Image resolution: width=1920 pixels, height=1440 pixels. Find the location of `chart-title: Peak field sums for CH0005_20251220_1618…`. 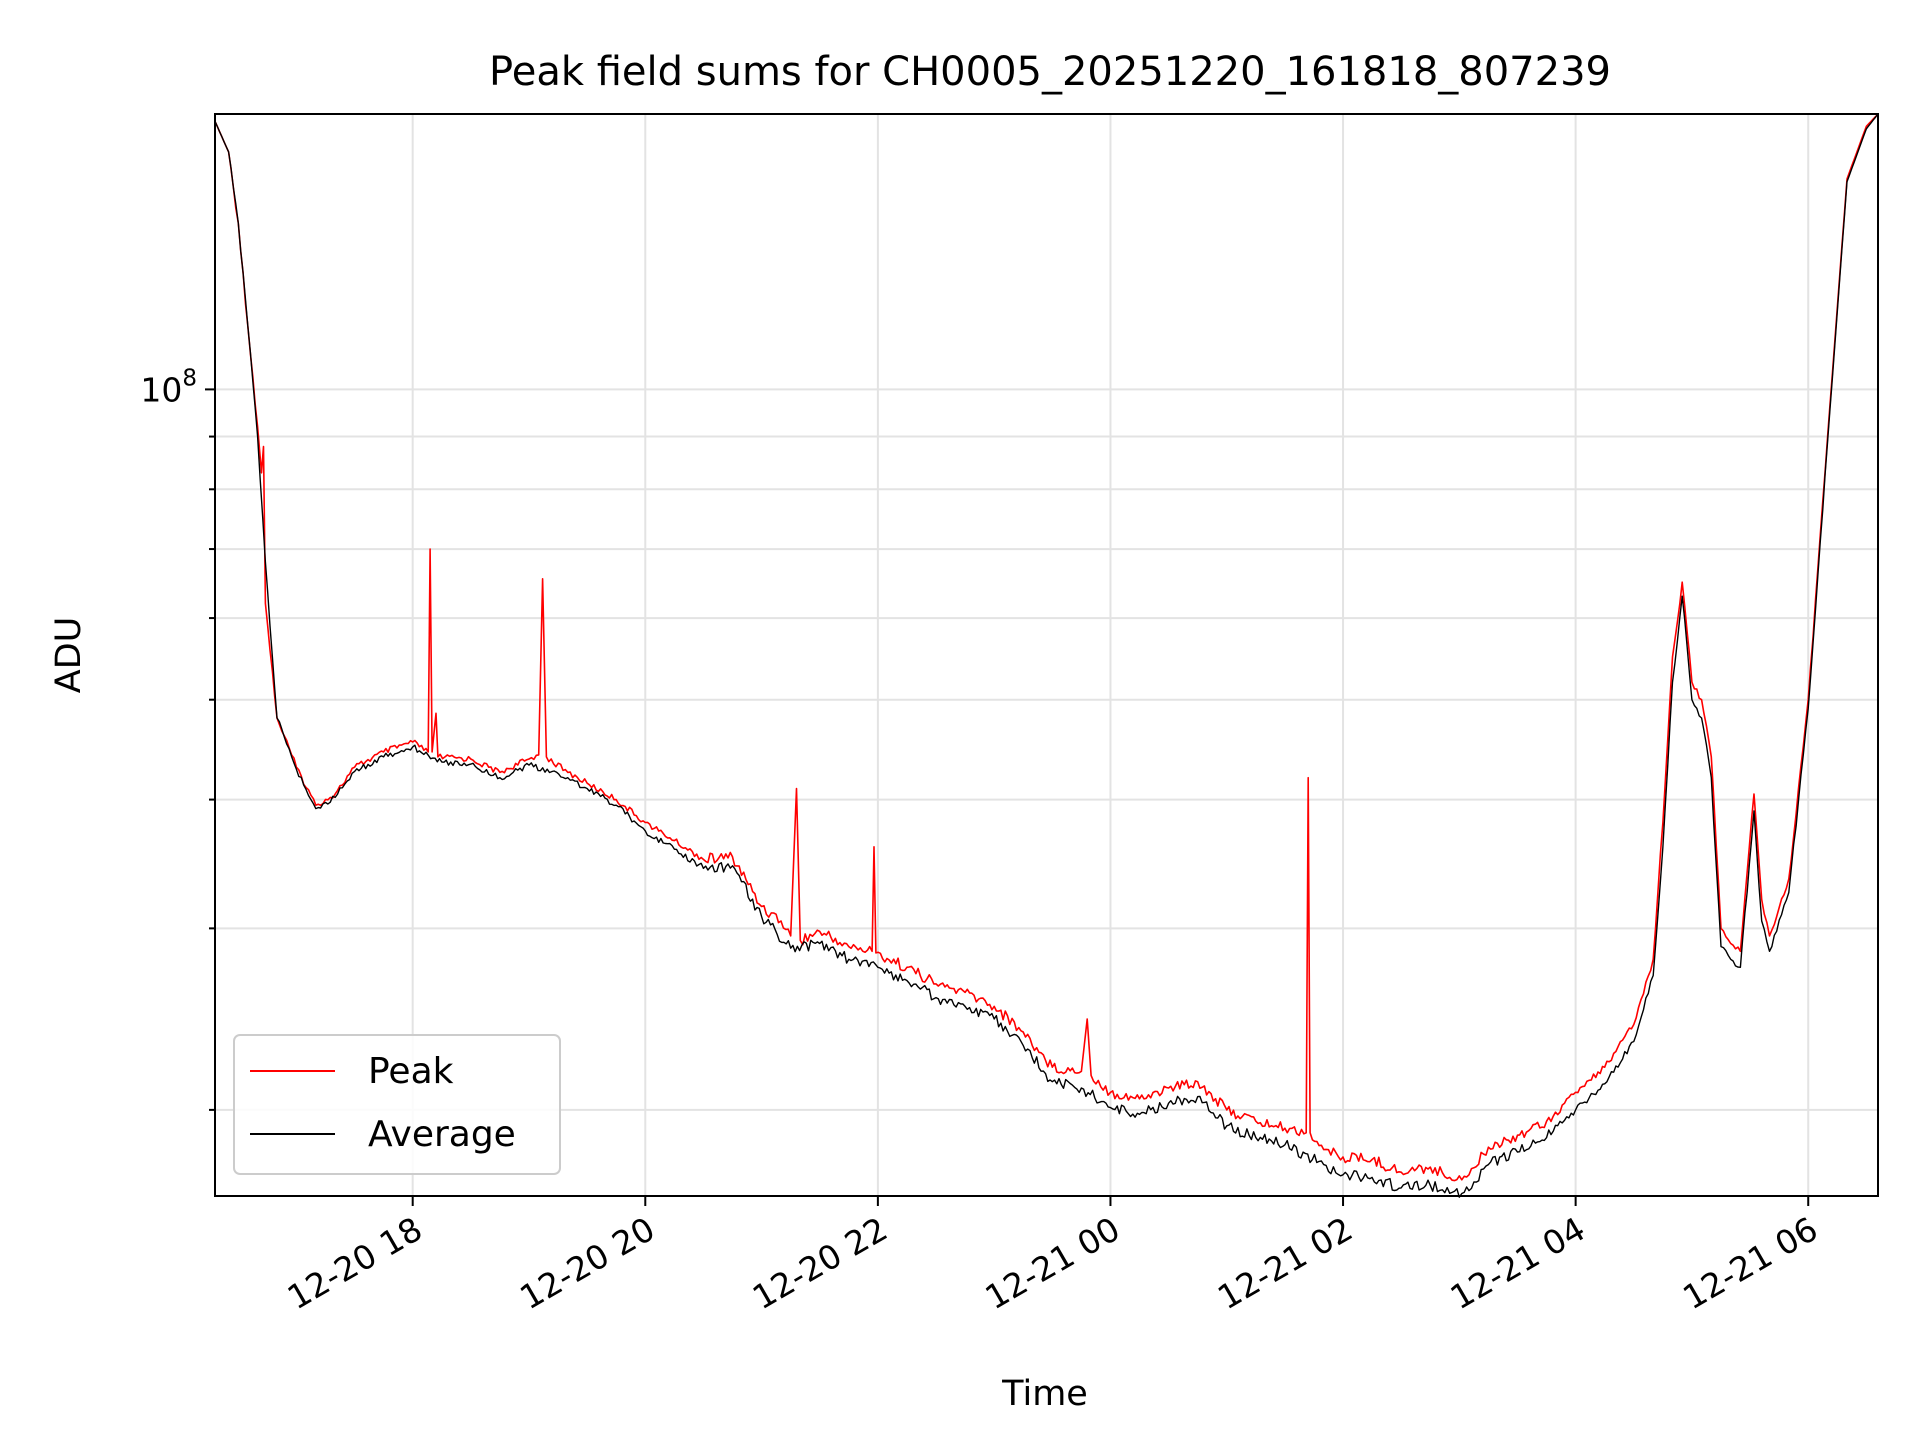

chart-title: Peak field sums for CH0005_20251220_1618… is located at coordinates (1050, 72).